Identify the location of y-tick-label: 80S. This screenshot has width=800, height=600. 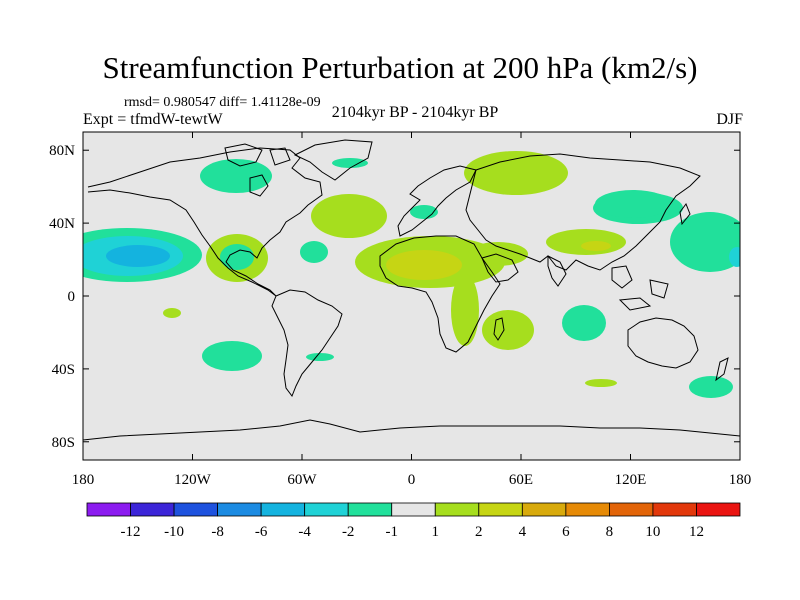
(63, 443).